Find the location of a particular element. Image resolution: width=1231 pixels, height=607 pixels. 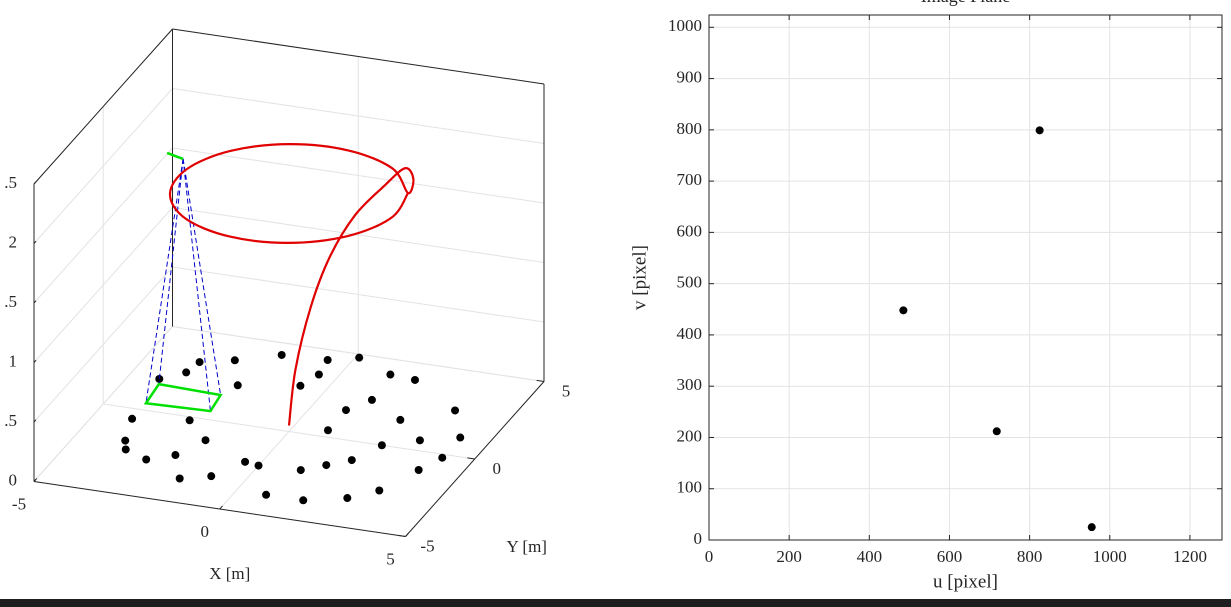

camera-footprint is located at coordinates (183, 397).